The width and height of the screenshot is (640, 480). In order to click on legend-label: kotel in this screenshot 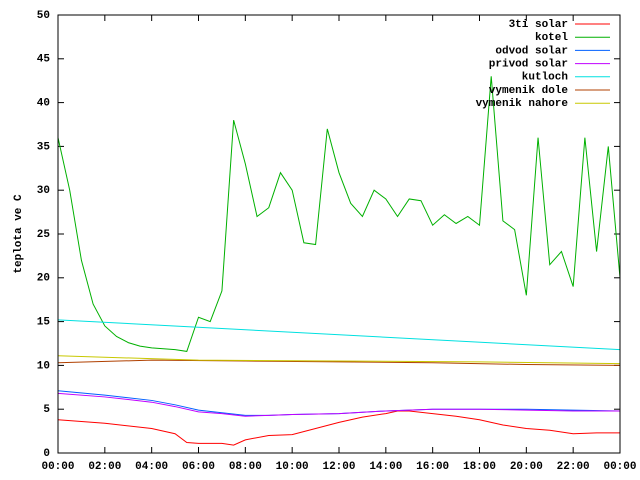, I will do `click(551, 38)`.